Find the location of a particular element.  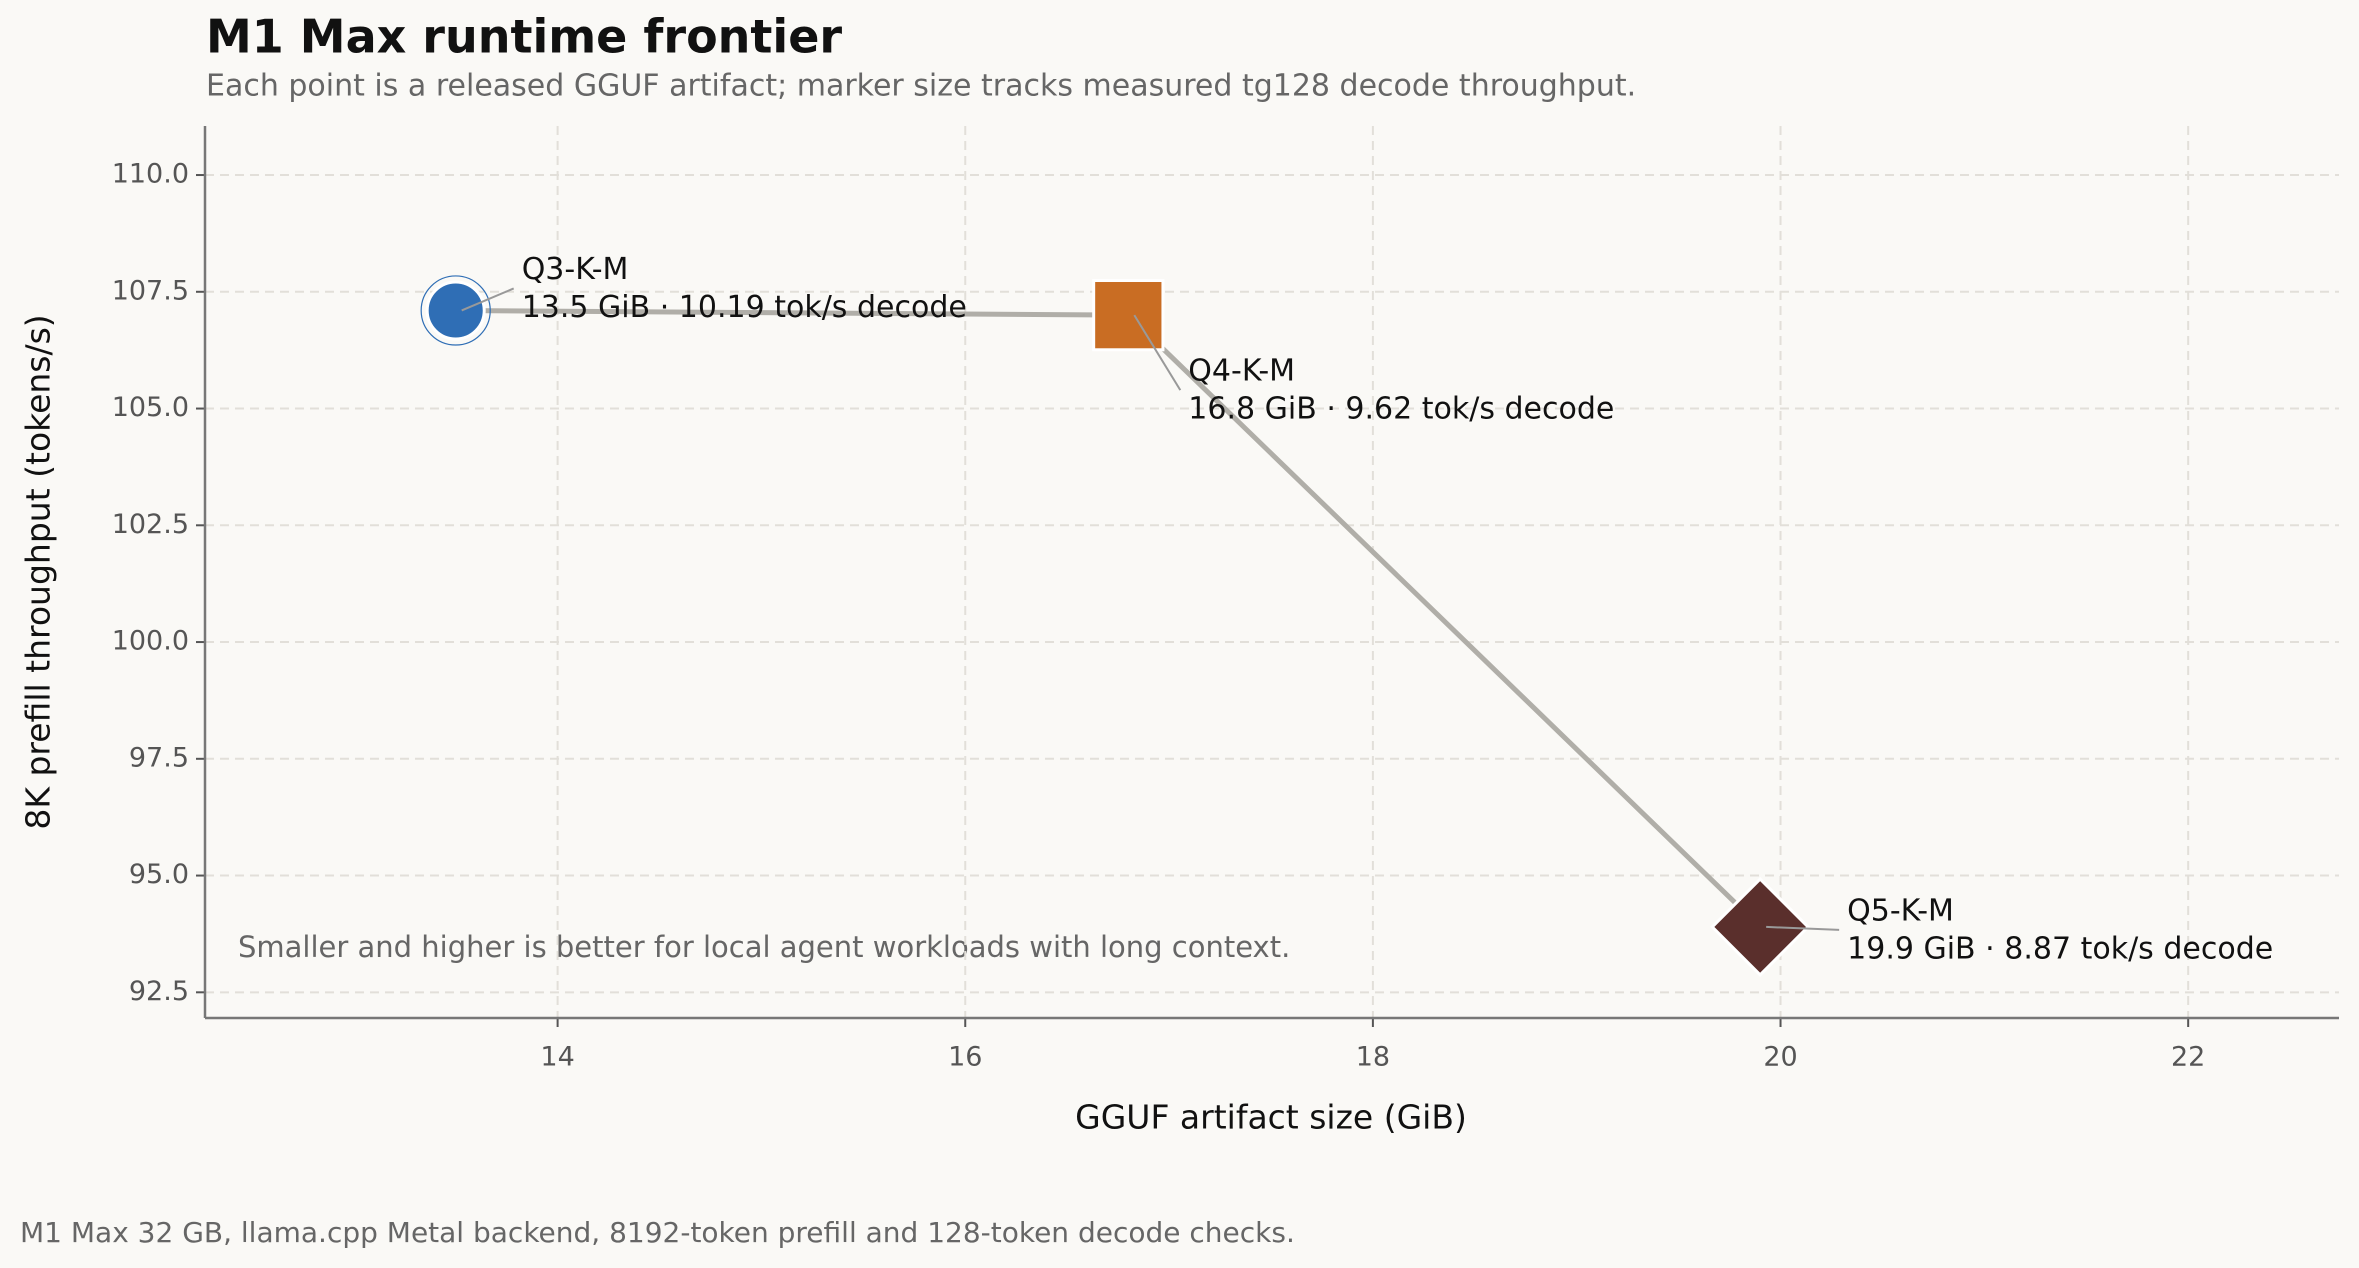

point-label: 13.5 GiB · 10.19 tok/s decode is located at coordinates (744, 307).